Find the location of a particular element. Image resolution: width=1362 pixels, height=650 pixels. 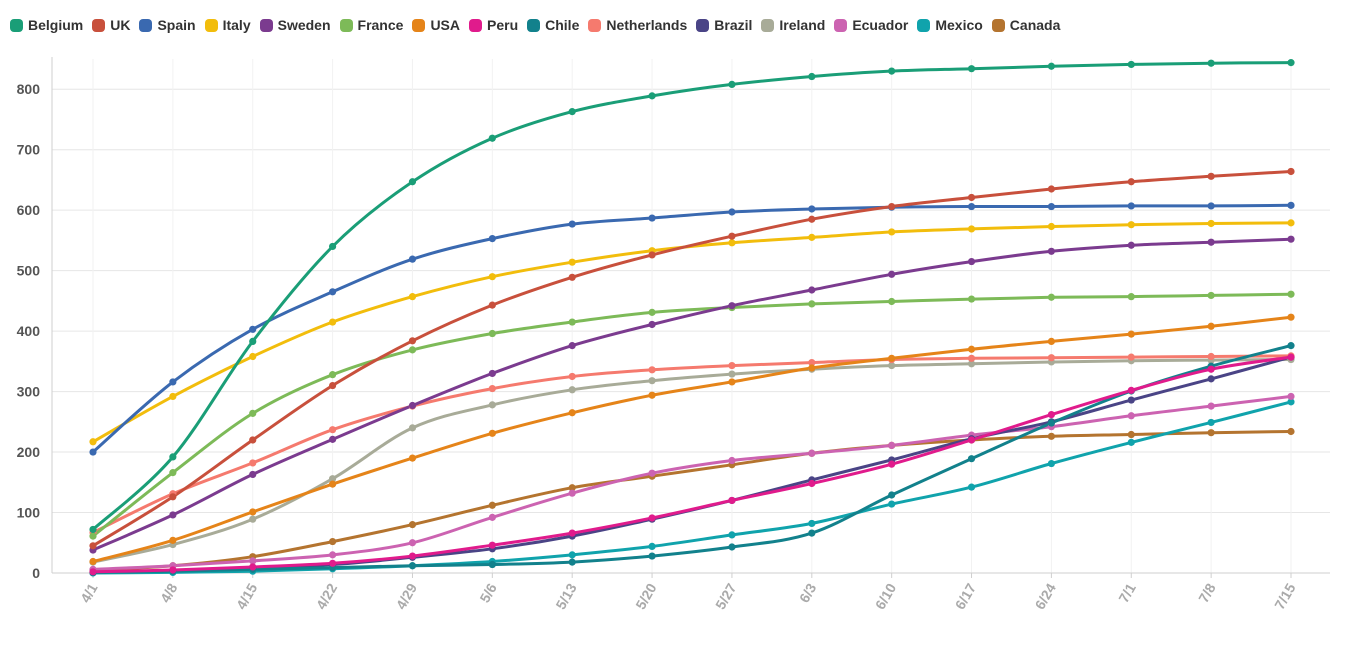

legend-item-uk: UK is located at coordinates (111, 25).